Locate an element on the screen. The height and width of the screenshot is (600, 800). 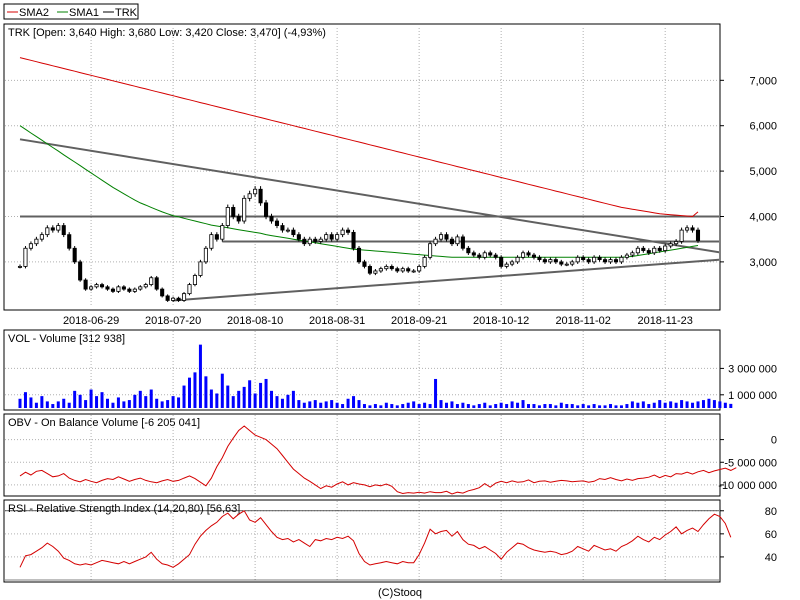
y-tick-label: 1 000 000 is located at coordinates (752, 396).